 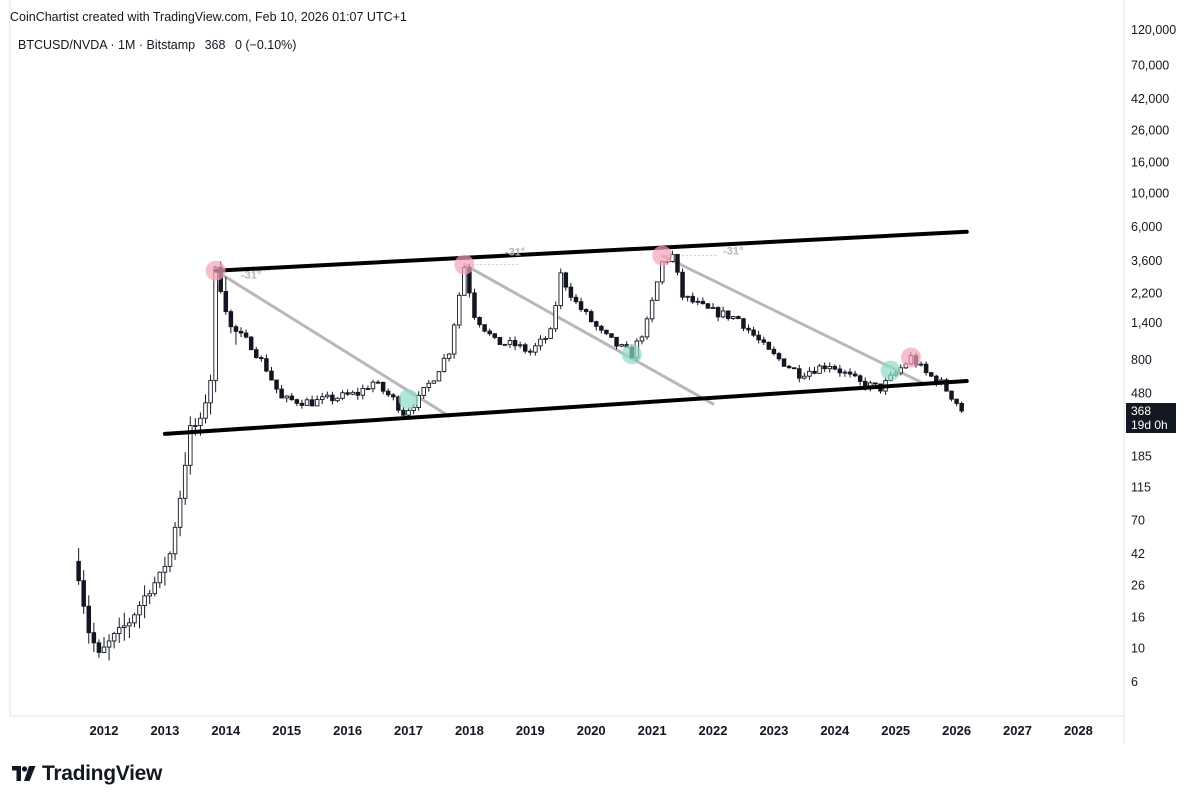 What do you see at coordinates (1150, 131) in the screenshot?
I see `y-tick-label: 26,000` at bounding box center [1150, 131].